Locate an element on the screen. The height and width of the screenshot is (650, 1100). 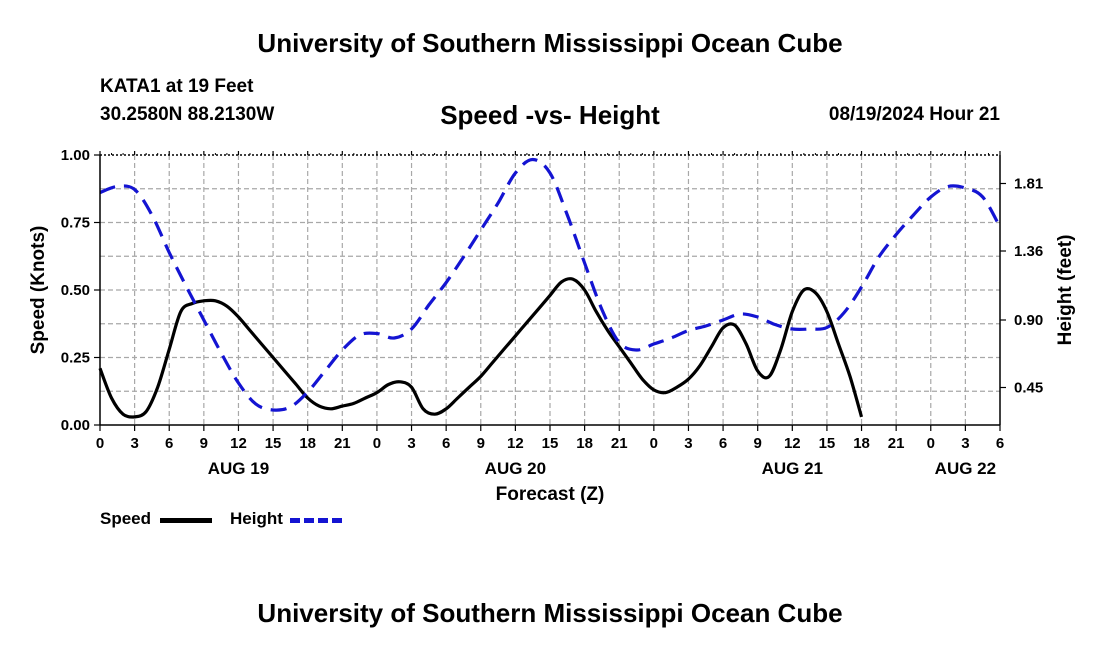
x-axis-label: Forecast (Z) is located at coordinates (550, 494).